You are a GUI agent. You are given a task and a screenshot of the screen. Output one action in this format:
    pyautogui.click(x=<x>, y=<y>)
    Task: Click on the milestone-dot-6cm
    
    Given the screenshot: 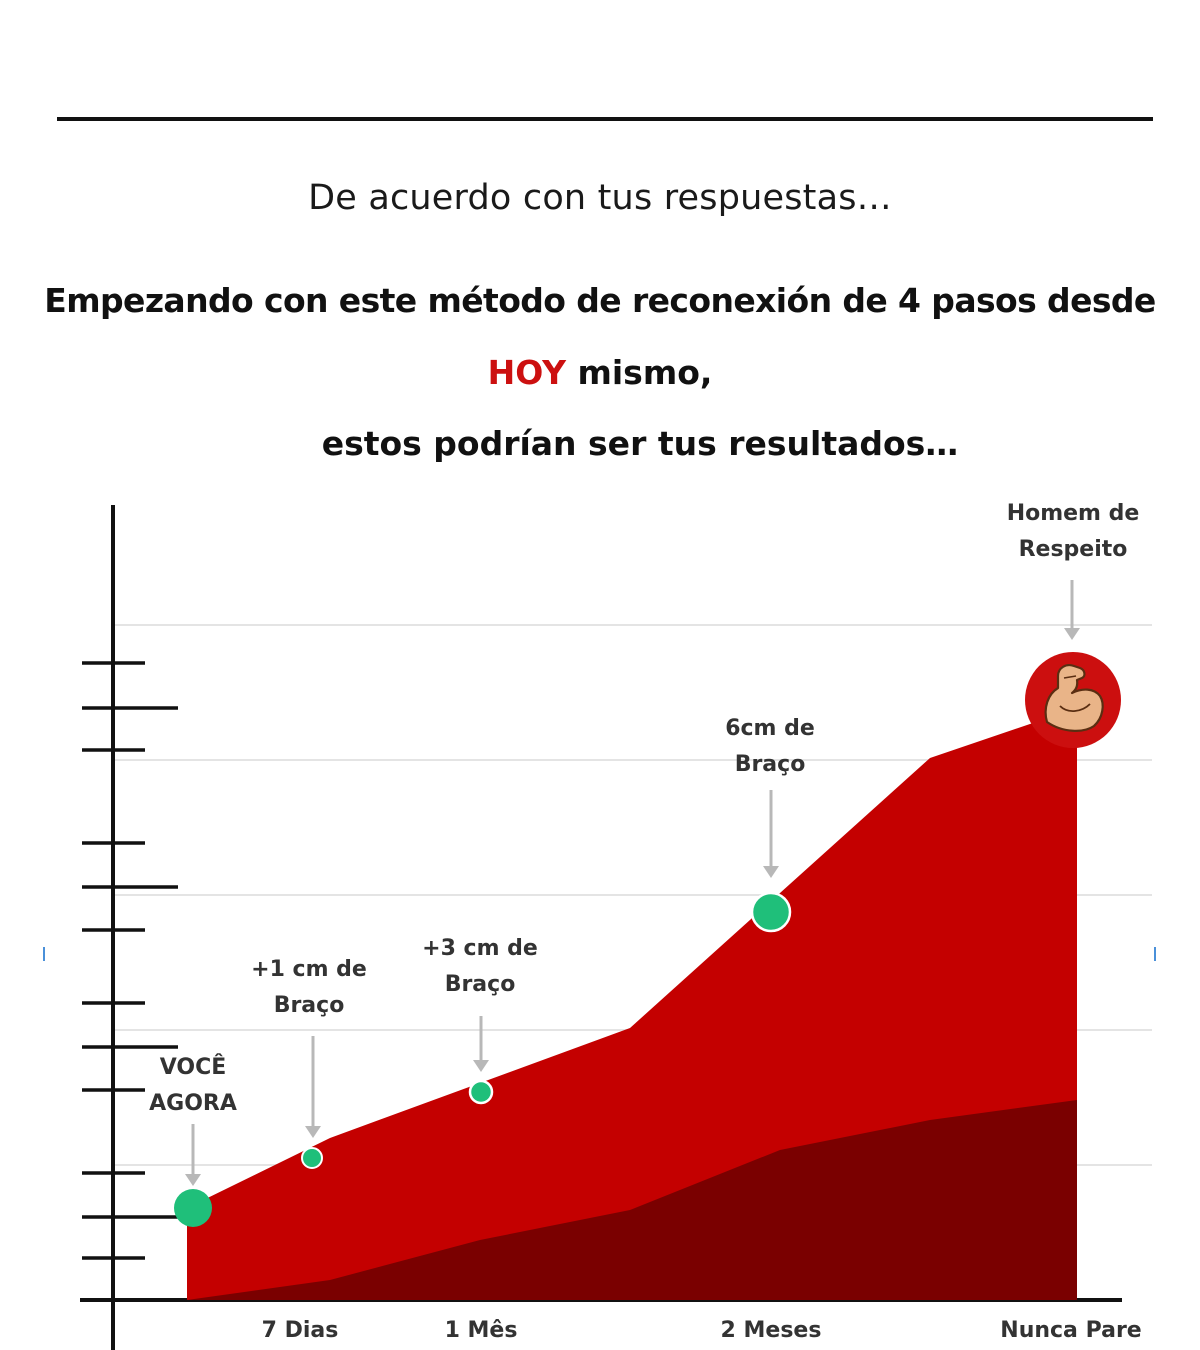 What is the action you would take?
    pyautogui.click(x=771, y=912)
    